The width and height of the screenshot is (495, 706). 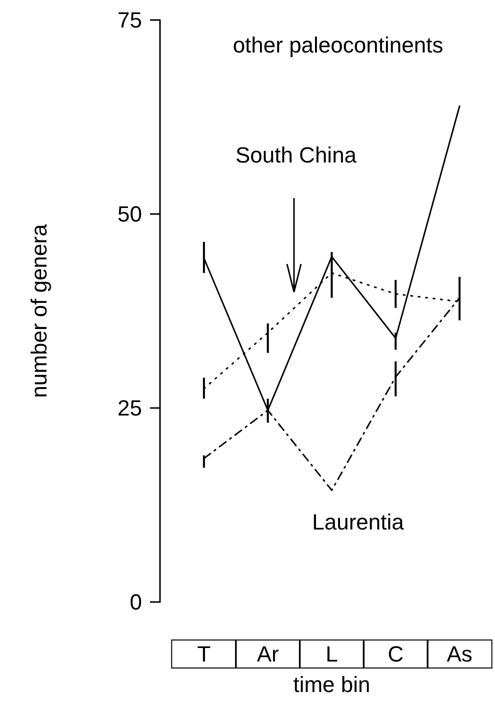 I want to click on x-axis-title: time bin, so click(x=331, y=684).